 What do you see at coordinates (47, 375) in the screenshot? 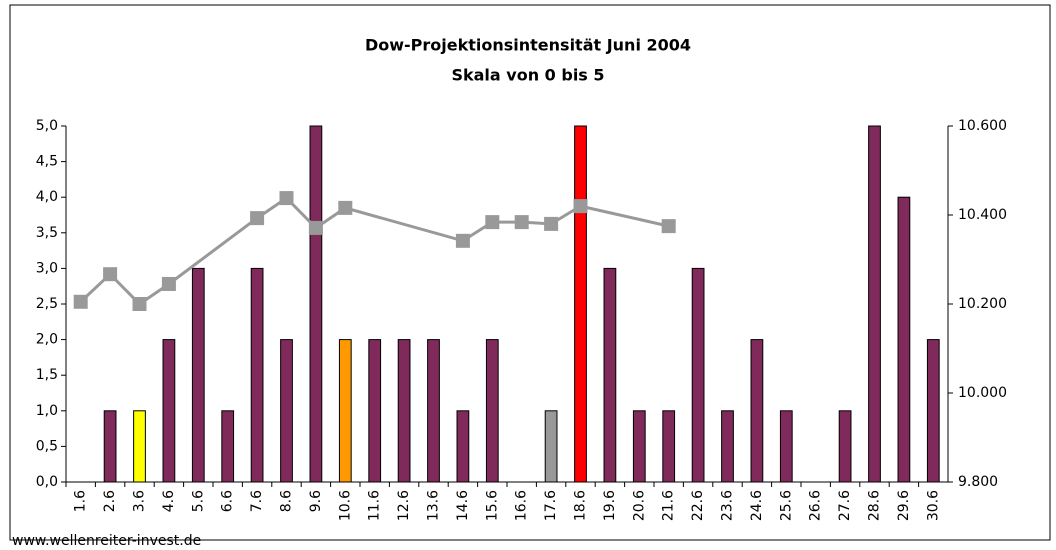
I see `y-tick-label: 1,5` at bounding box center [47, 375].